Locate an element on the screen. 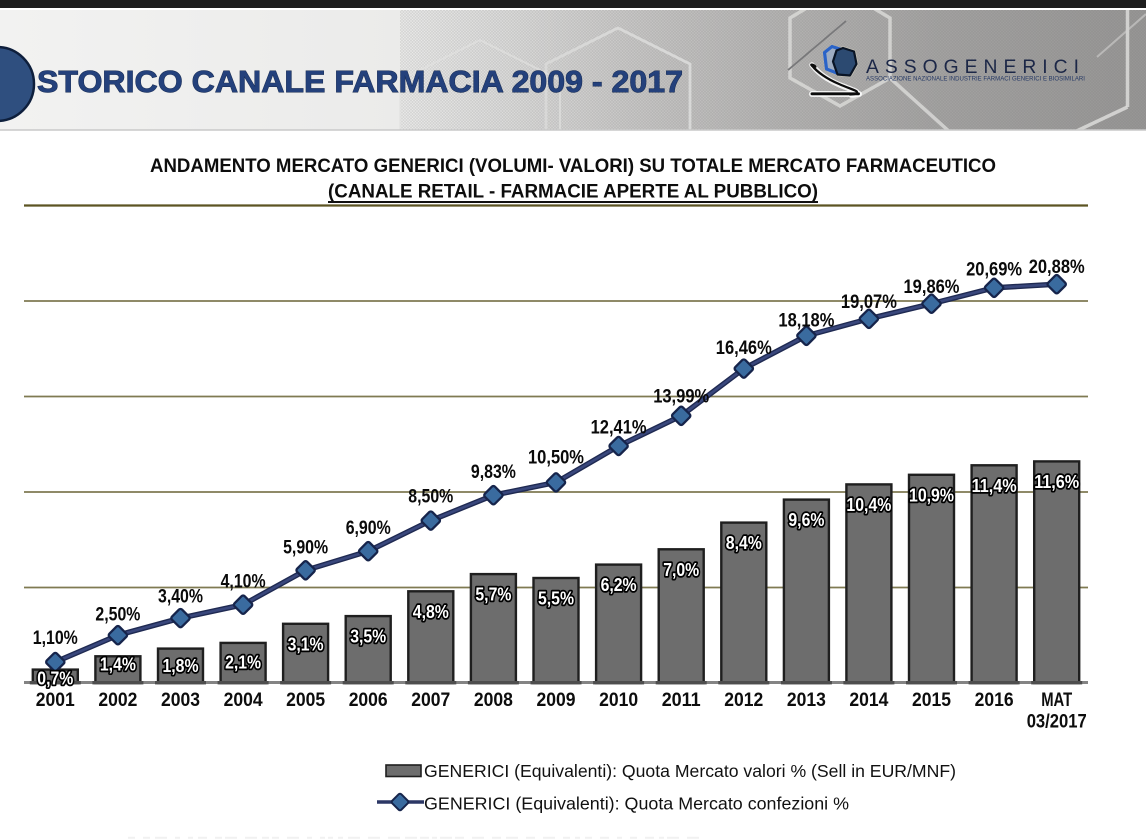  svg-text: 16,46% is located at coordinates (744, 348).